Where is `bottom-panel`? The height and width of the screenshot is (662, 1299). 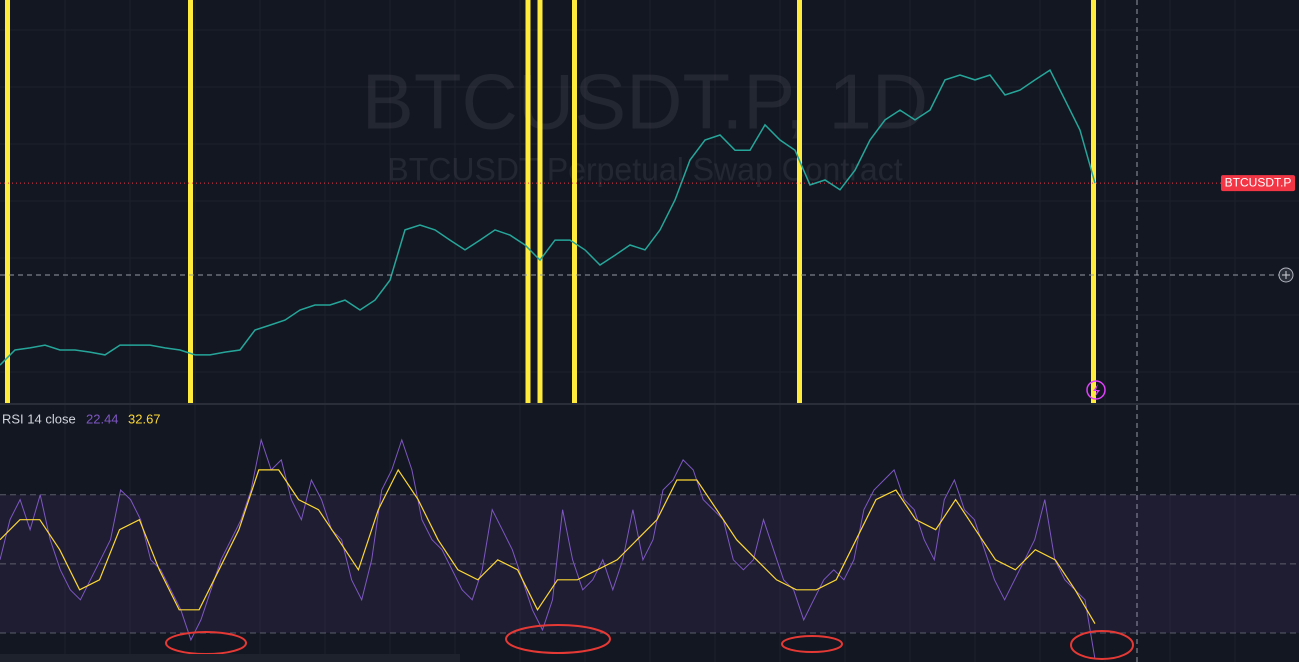
bottom-panel is located at coordinates (230, 658).